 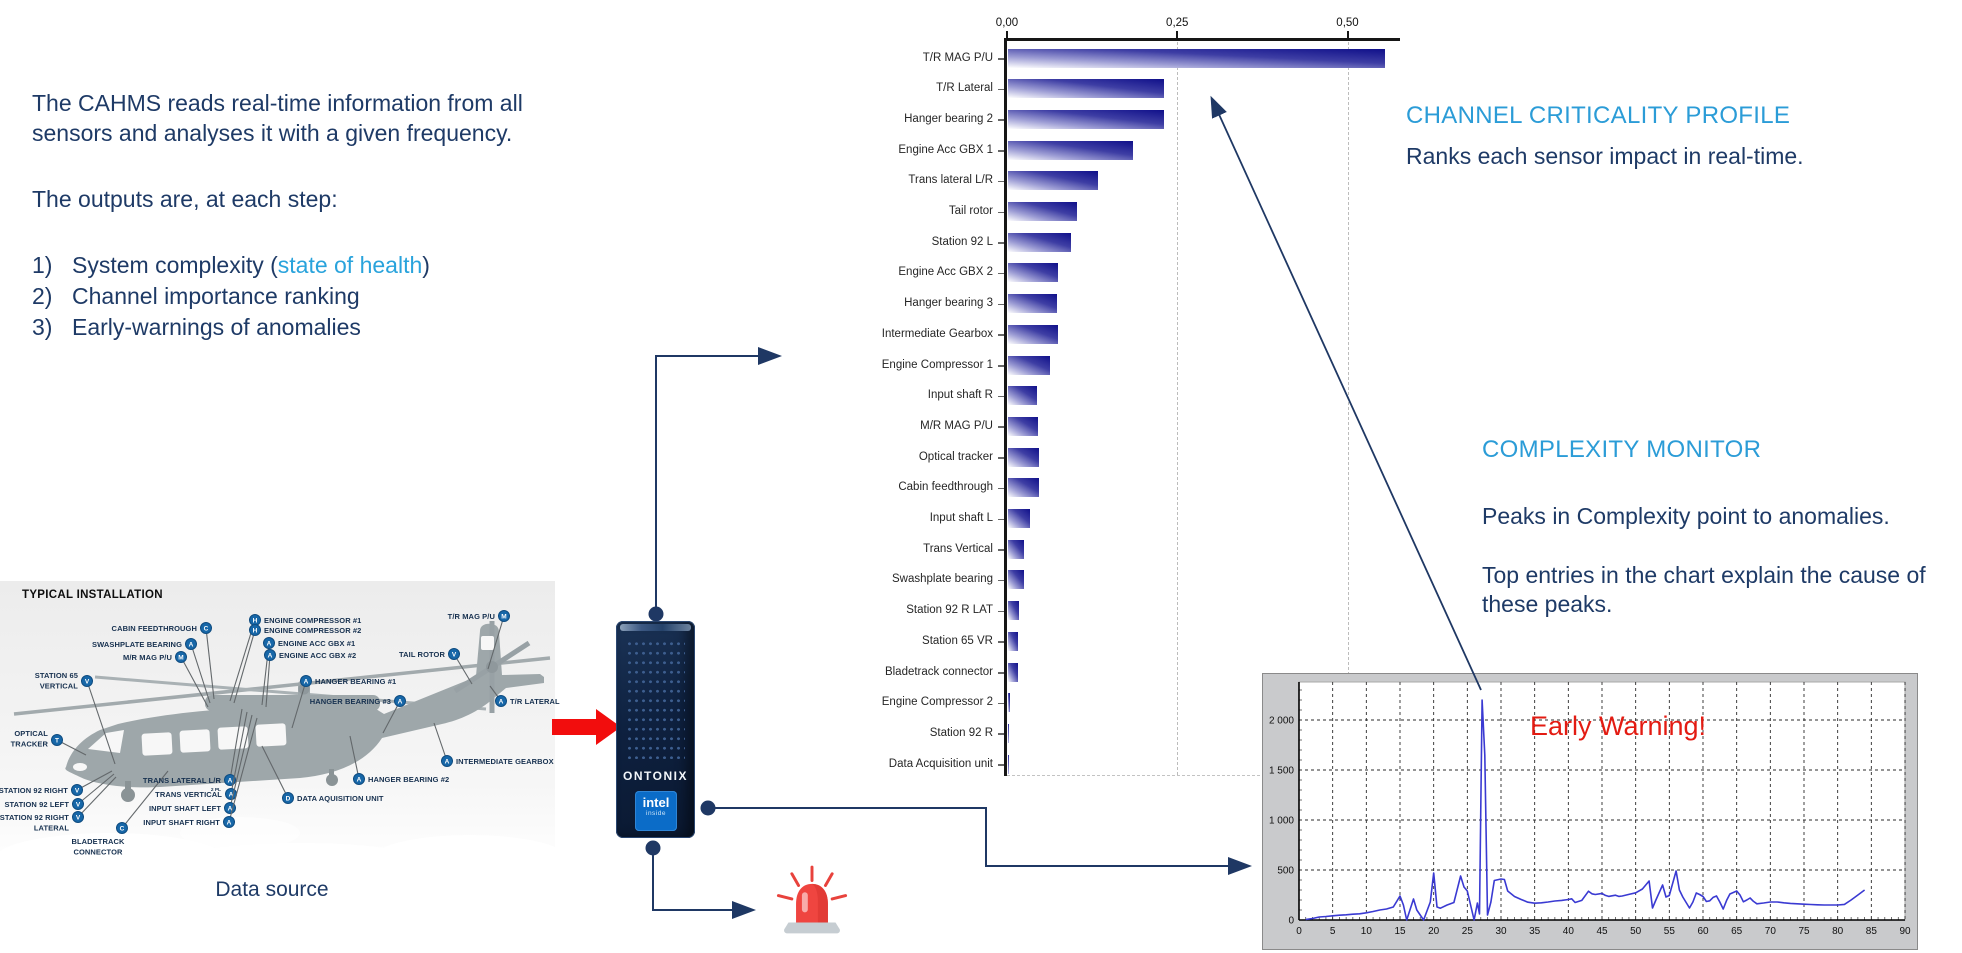 What do you see at coordinates (34, 817) in the screenshot?
I see `sensor-label: STATION 92 RIGHT` at bounding box center [34, 817].